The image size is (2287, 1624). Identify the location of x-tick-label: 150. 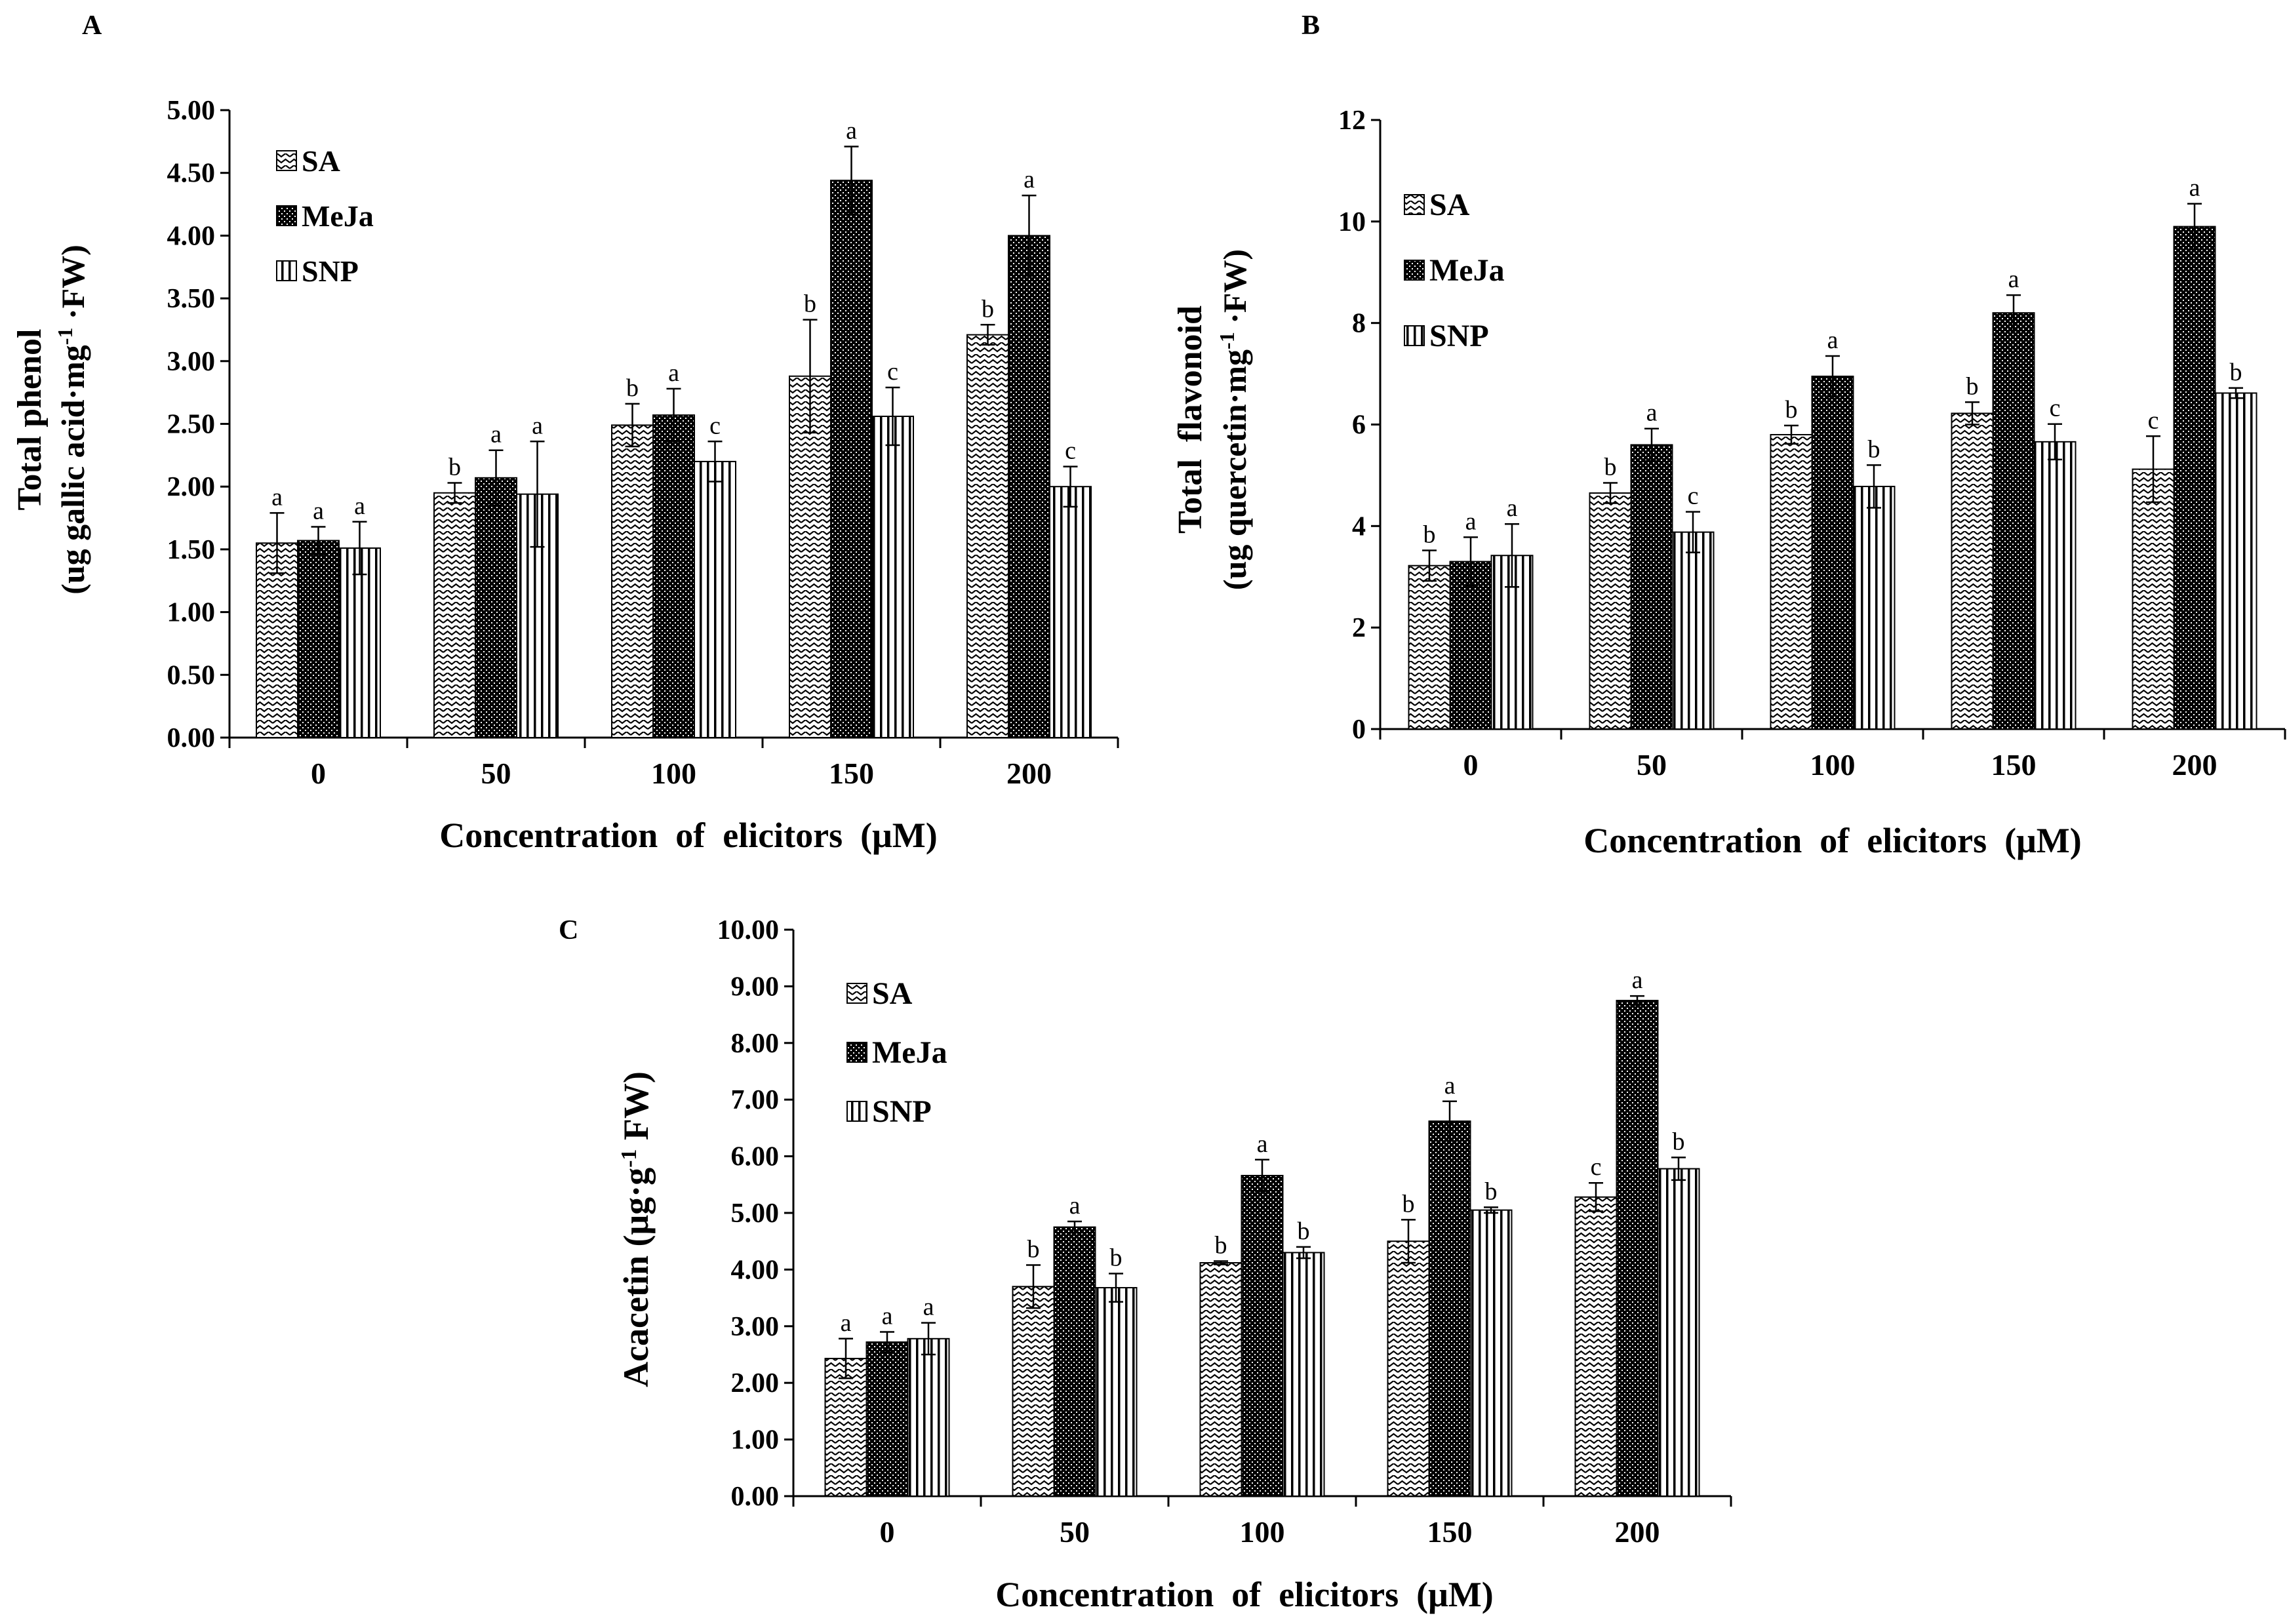
(2014, 765).